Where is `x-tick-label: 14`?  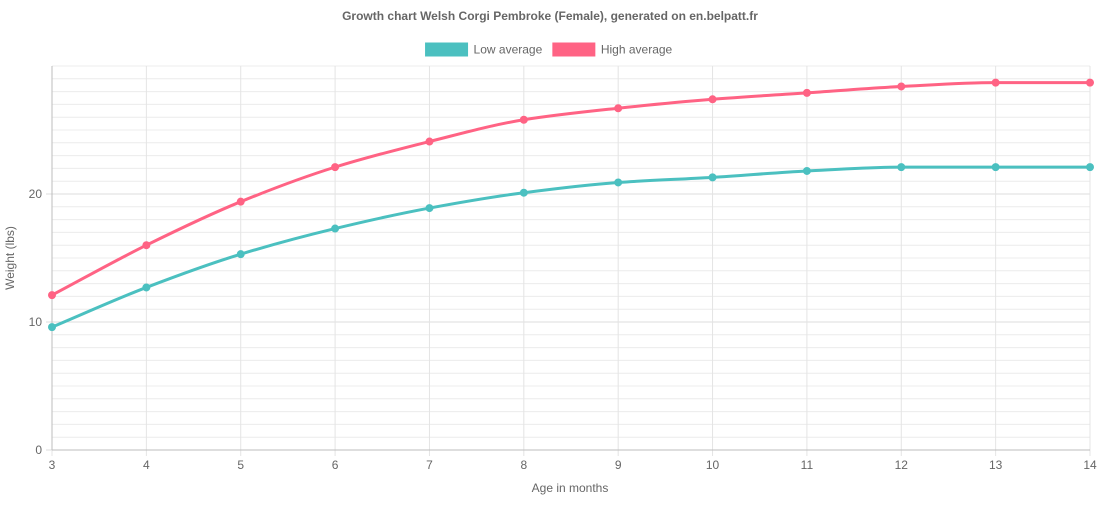 x-tick-label: 14 is located at coordinates (1090, 465).